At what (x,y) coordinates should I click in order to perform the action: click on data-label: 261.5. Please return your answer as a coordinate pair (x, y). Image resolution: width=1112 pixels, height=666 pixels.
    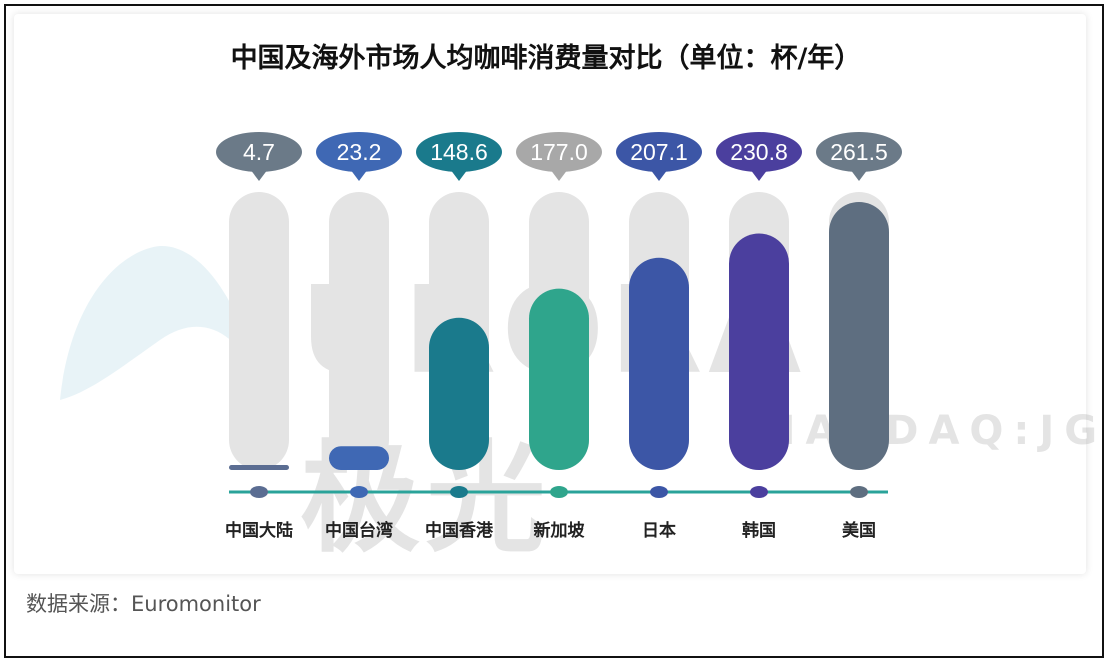
    Looking at the image, I should click on (859, 152).